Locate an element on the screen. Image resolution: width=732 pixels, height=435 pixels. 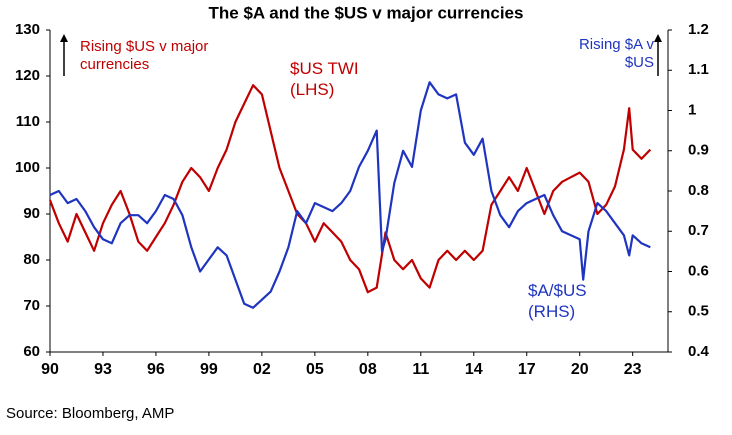
y2-tick-label: 0.6 is located at coordinates (698, 270).